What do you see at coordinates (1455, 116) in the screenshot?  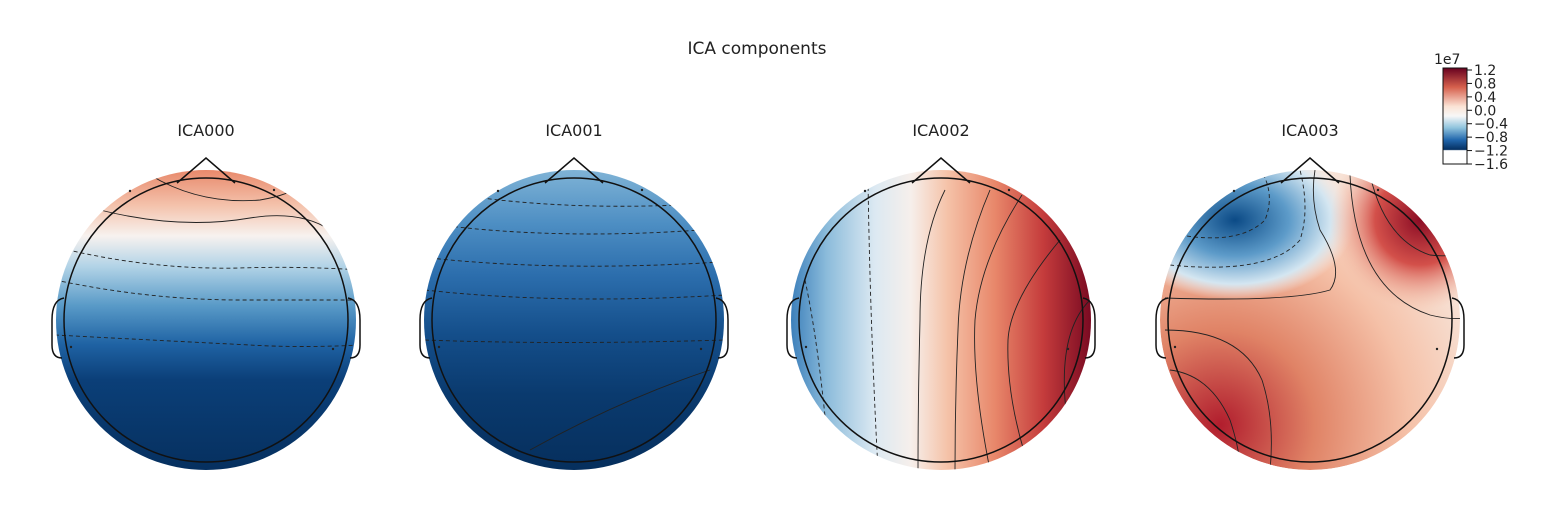 I see `colorbar-gradient` at bounding box center [1455, 116].